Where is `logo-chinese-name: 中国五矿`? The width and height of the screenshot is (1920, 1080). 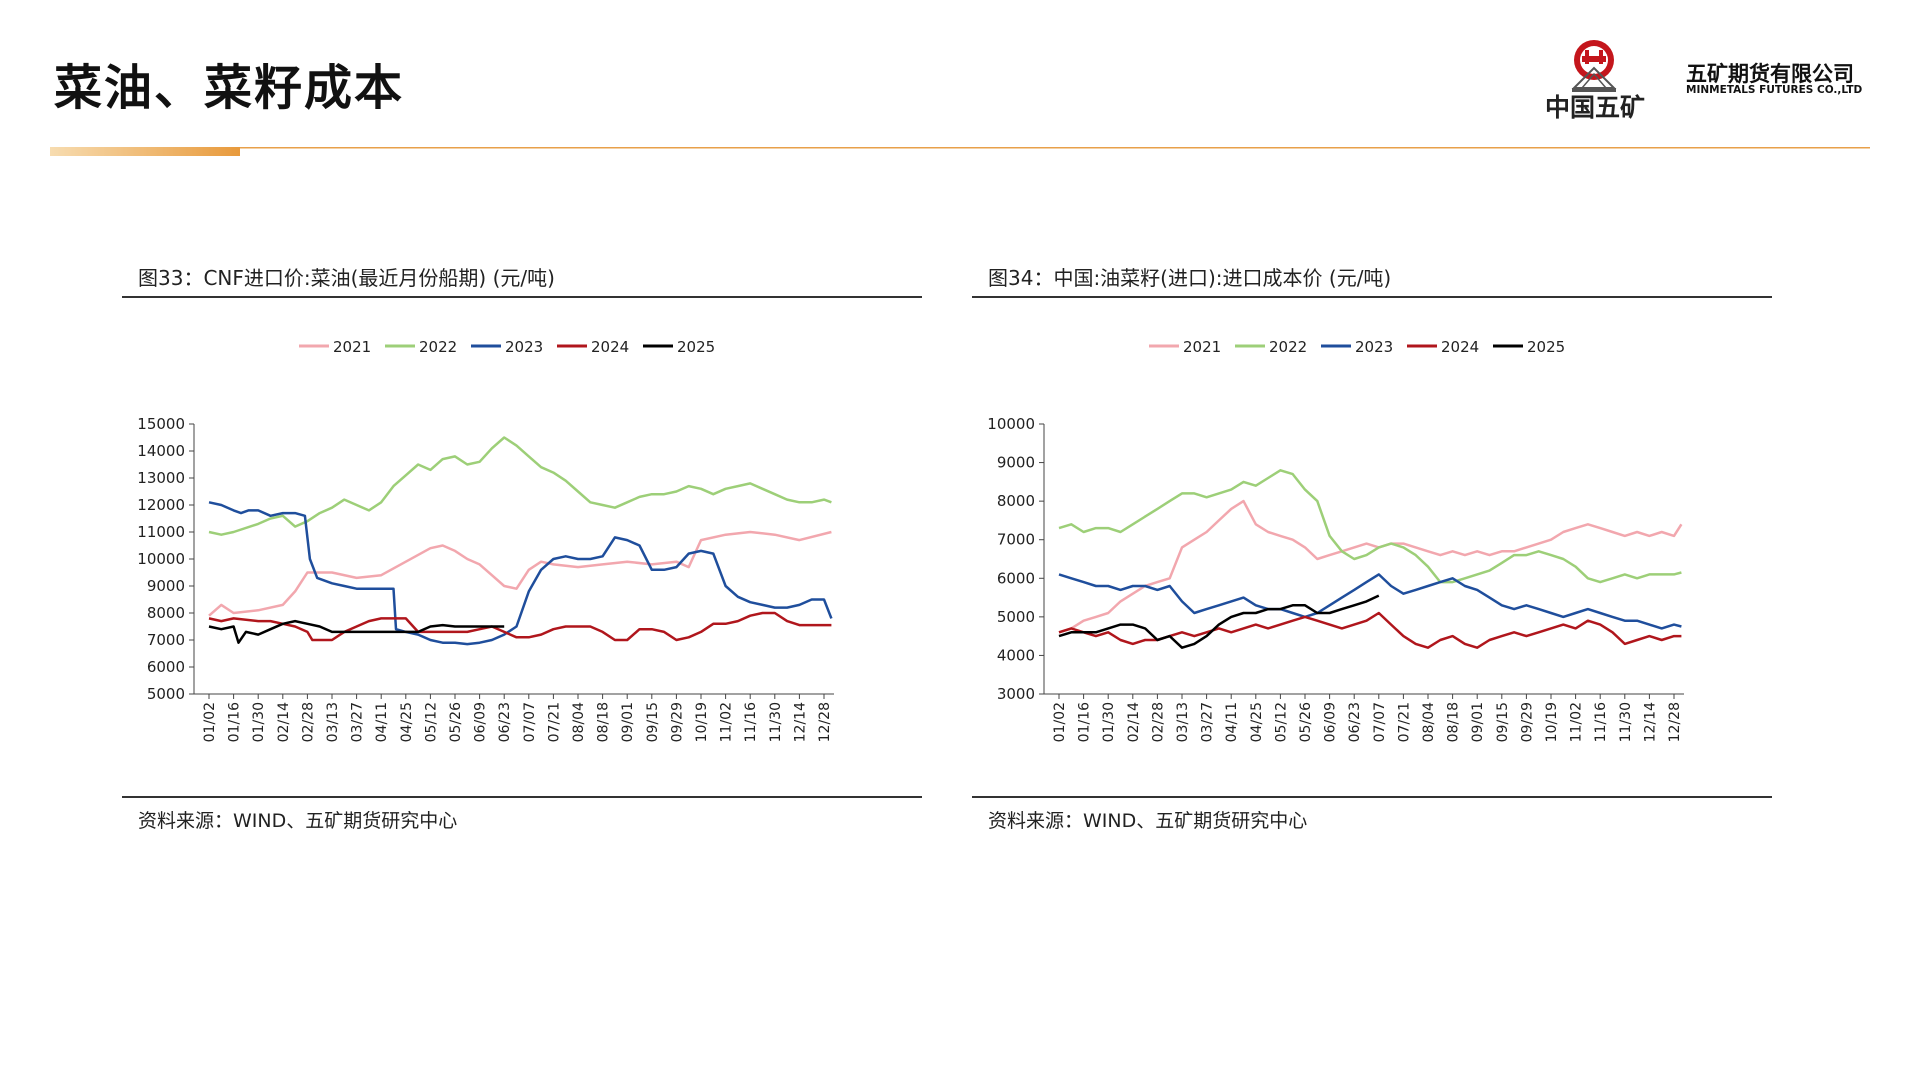 logo-chinese-name: 中国五矿 is located at coordinates (1594, 107).